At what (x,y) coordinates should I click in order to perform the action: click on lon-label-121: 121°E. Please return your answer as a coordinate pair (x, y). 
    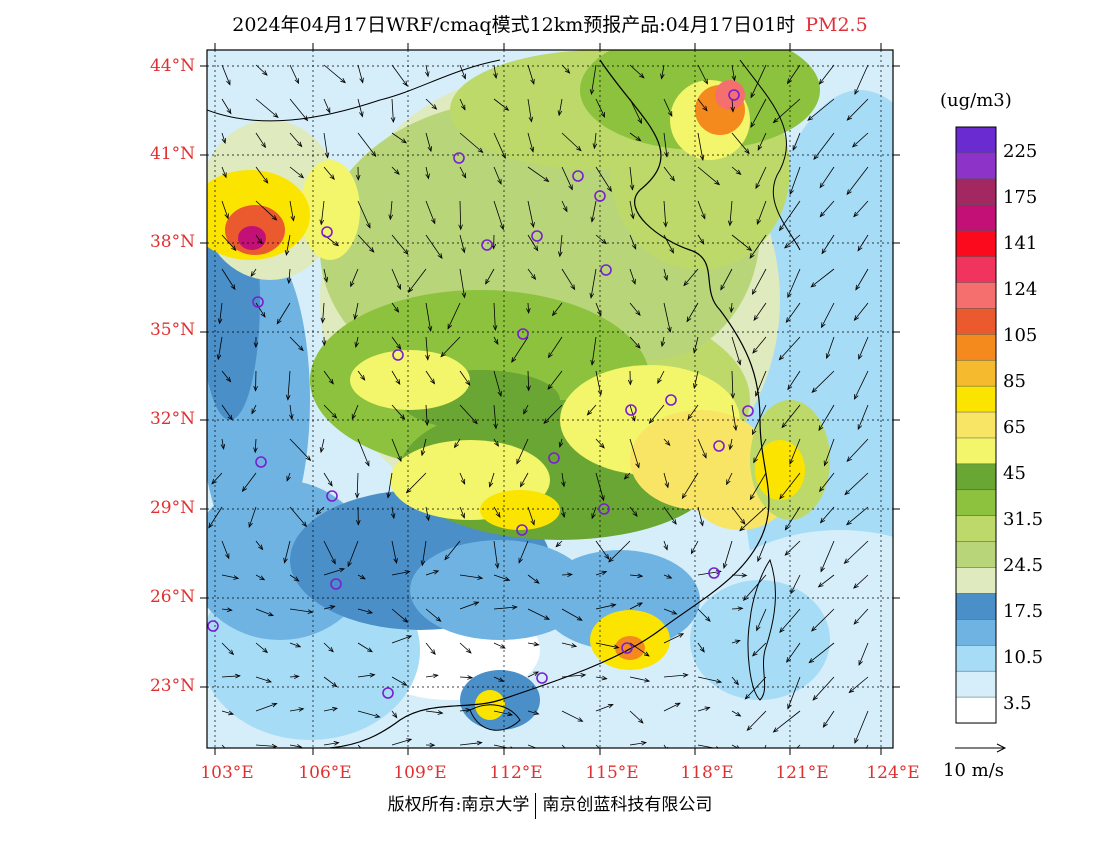
    Looking at the image, I should click on (802, 773).